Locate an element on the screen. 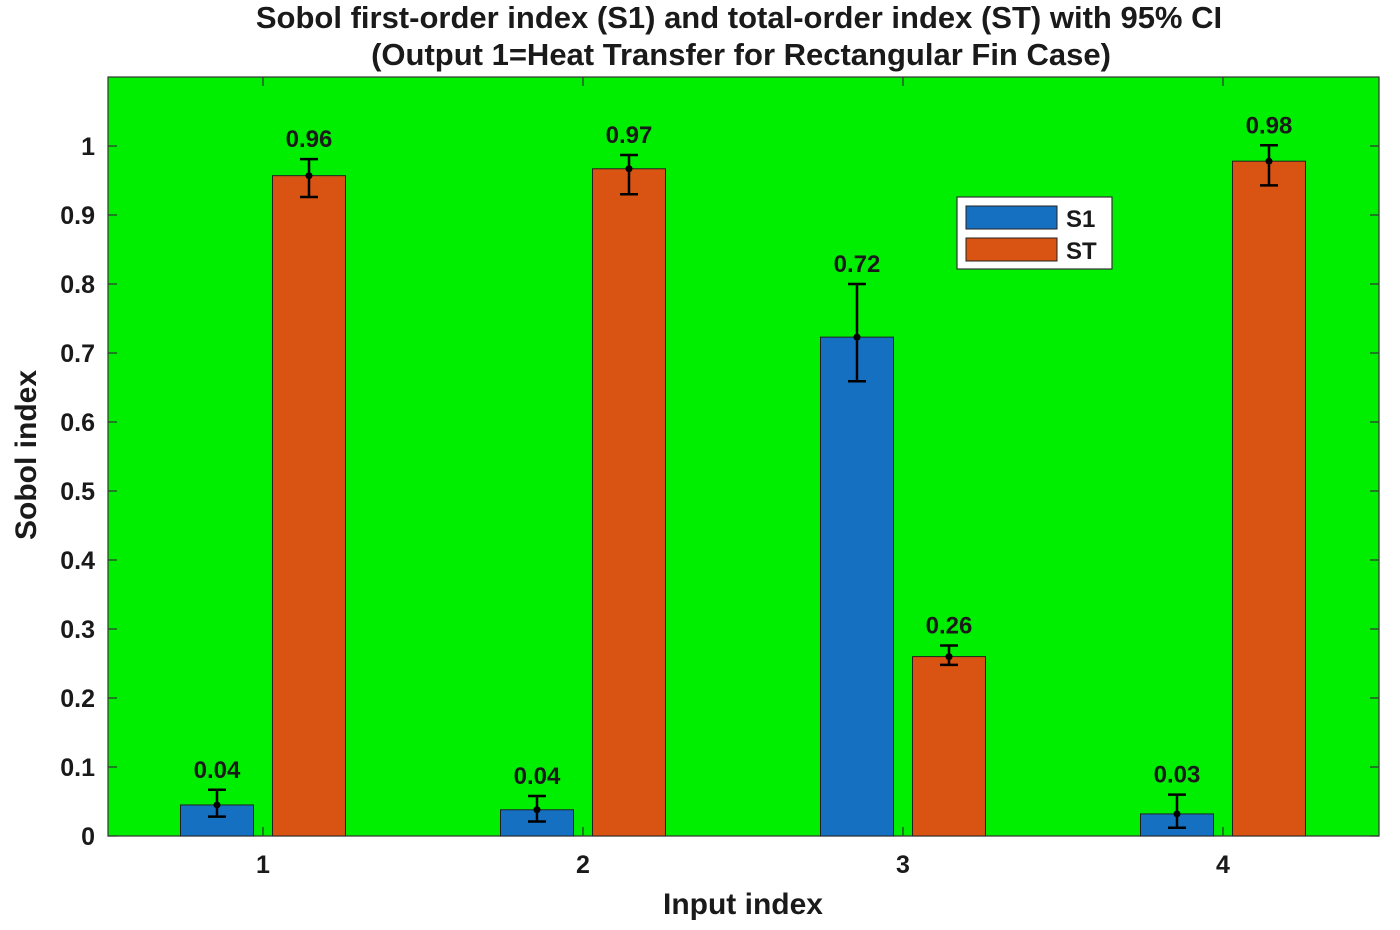 The height and width of the screenshot is (930, 1400). x-axis-label: Input index is located at coordinates (743, 904).